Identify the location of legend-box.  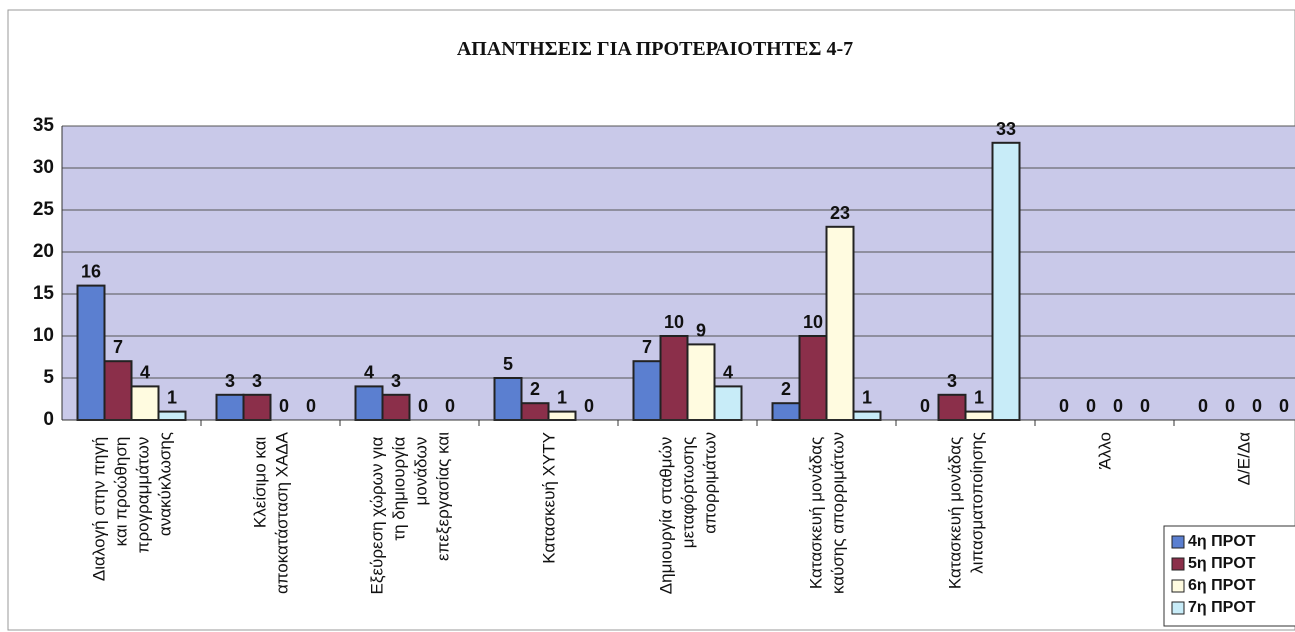
(1229, 576).